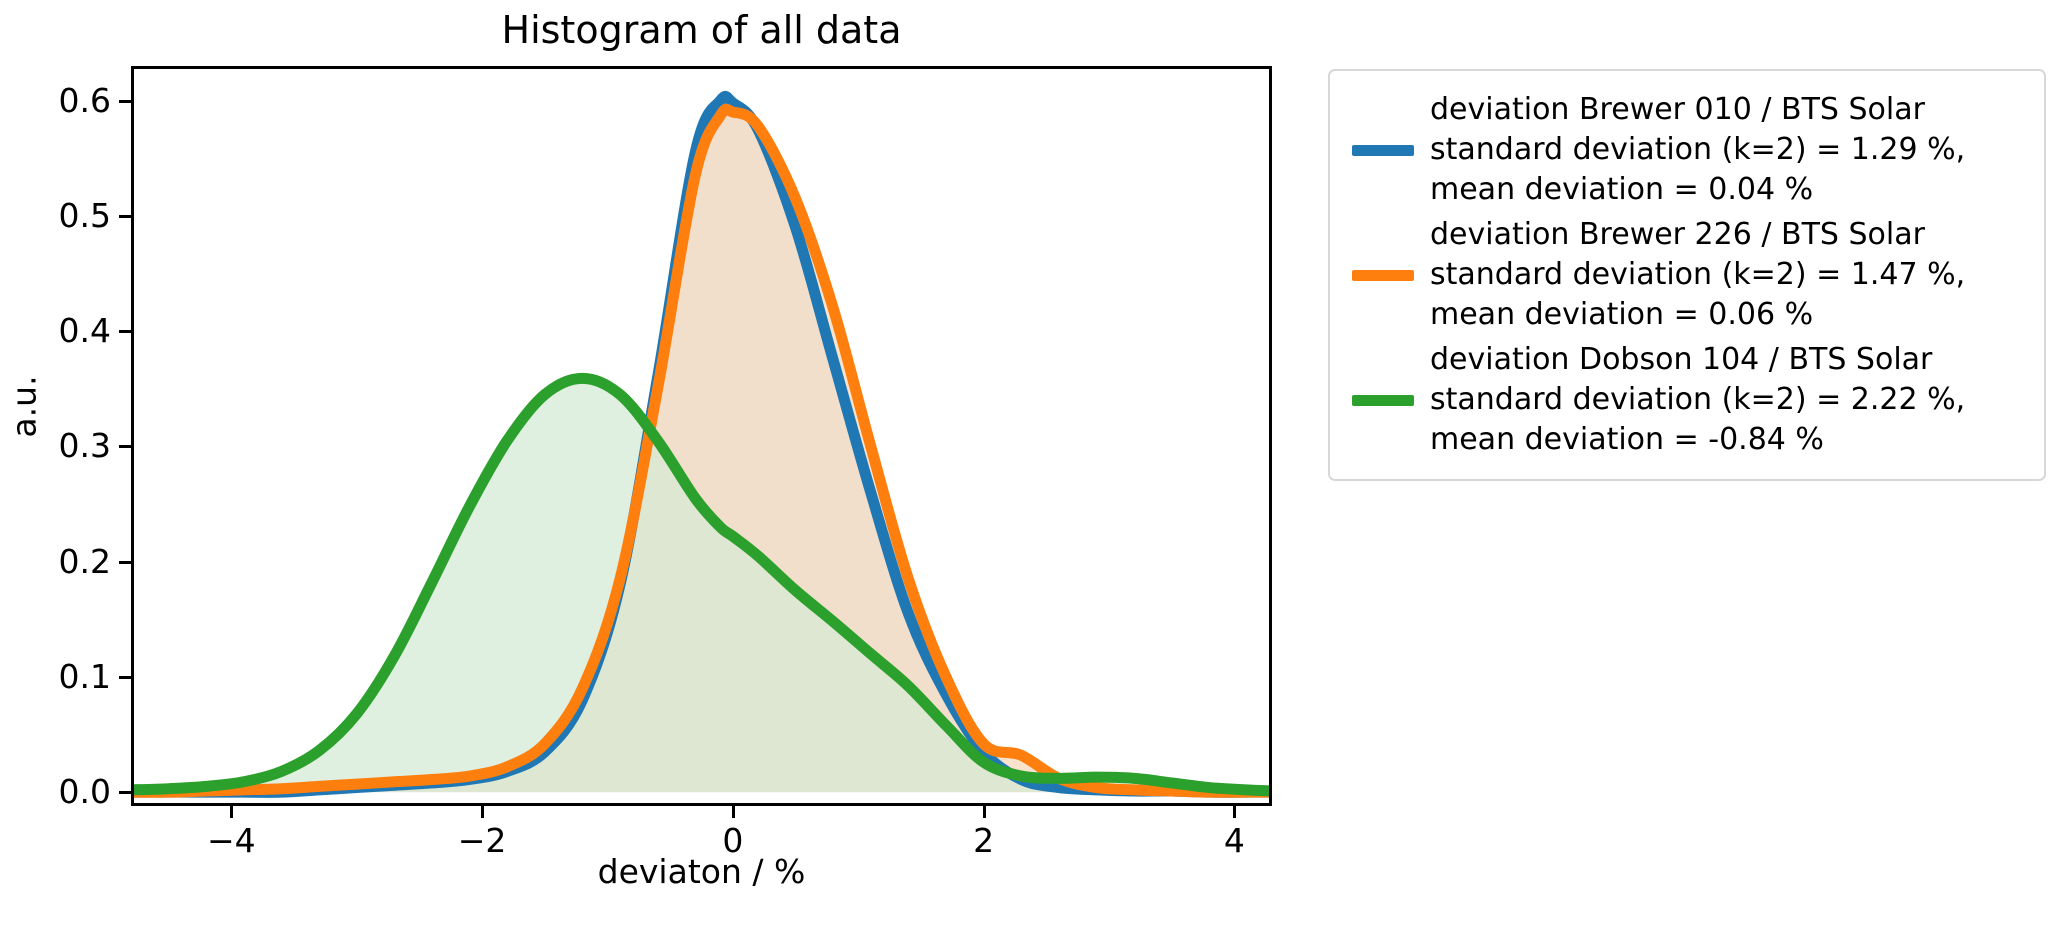 The image size is (2067, 925). I want to click on x-tick-label: 4, so click(1234, 840).